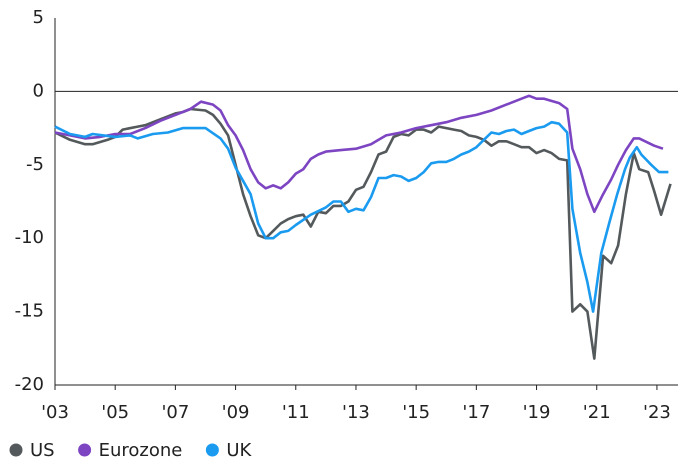  Describe the element at coordinates (115, 412) in the screenshot. I see `x-tick-label: '05` at that location.